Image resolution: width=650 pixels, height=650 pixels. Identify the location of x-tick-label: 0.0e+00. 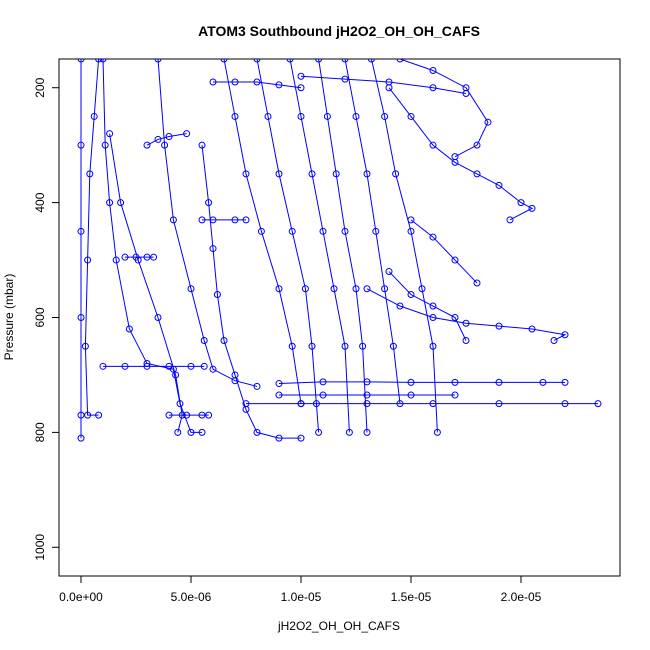
(81, 597).